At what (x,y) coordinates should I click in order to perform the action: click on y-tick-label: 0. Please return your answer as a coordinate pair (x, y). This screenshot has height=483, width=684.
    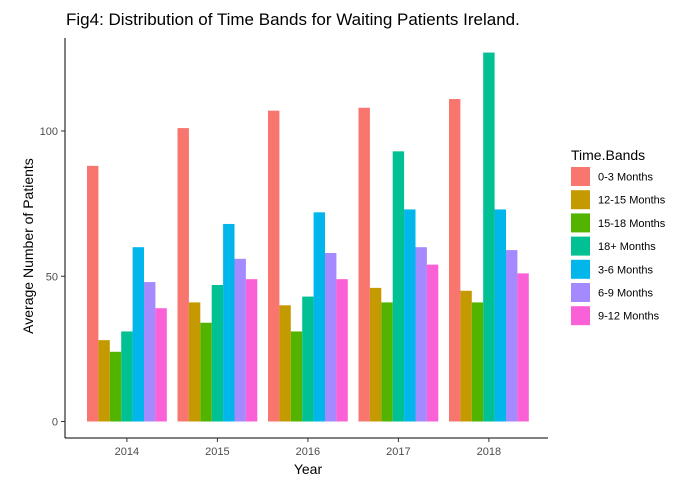
    Looking at the image, I should click on (55, 423).